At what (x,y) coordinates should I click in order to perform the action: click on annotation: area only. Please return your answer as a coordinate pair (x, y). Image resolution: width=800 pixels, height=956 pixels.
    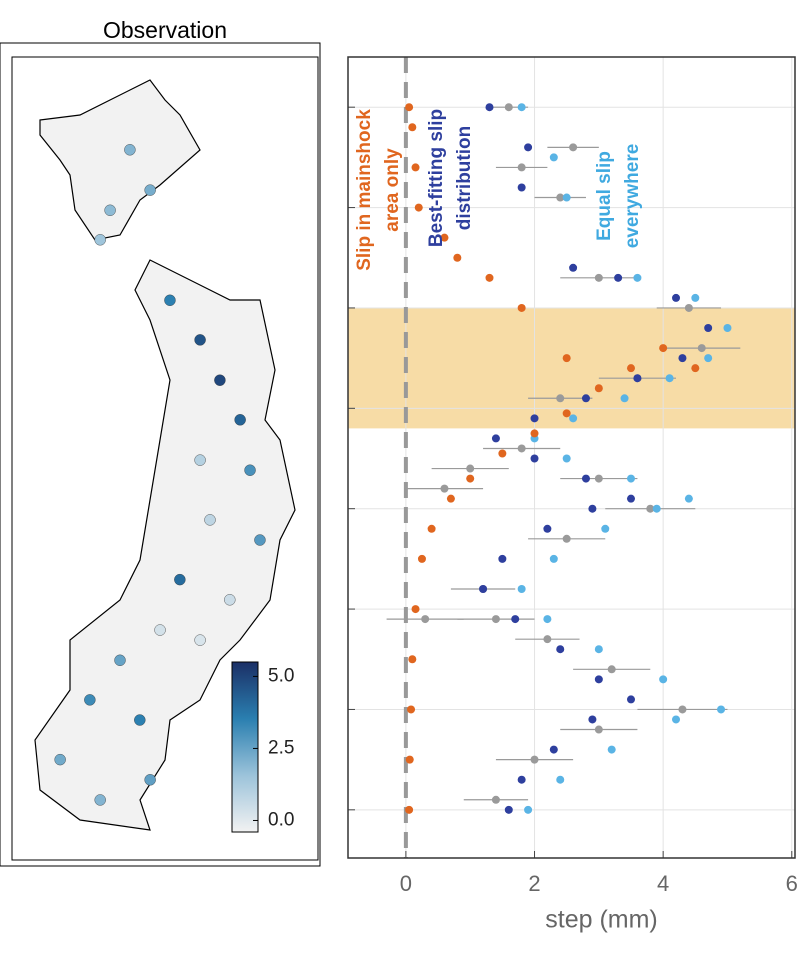
    Looking at the image, I should click on (392, 190).